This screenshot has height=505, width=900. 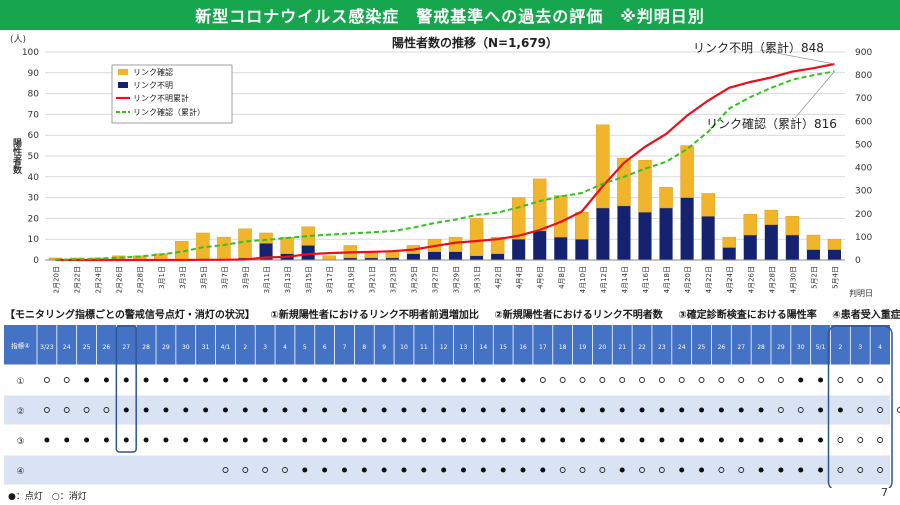 What do you see at coordinates (36, 261) in the screenshot?
I see `y-tick-label: 0` at bounding box center [36, 261].